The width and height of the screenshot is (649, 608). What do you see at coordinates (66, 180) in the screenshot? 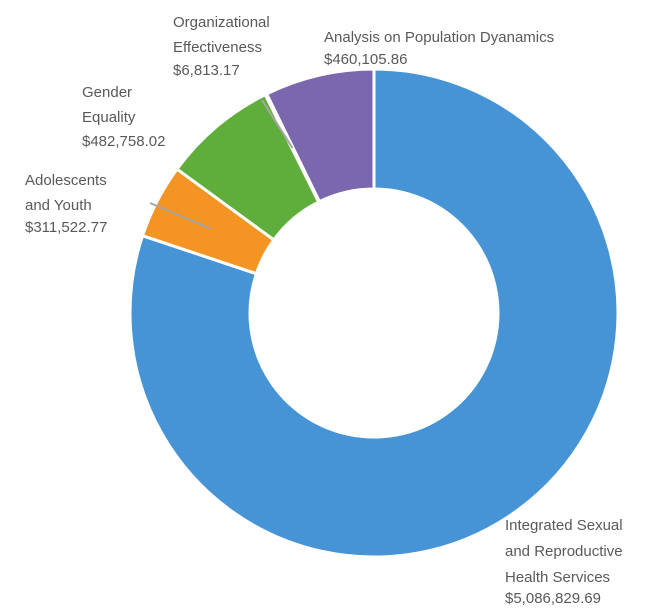
I see `slice-label-line: Adolescents` at bounding box center [66, 180].